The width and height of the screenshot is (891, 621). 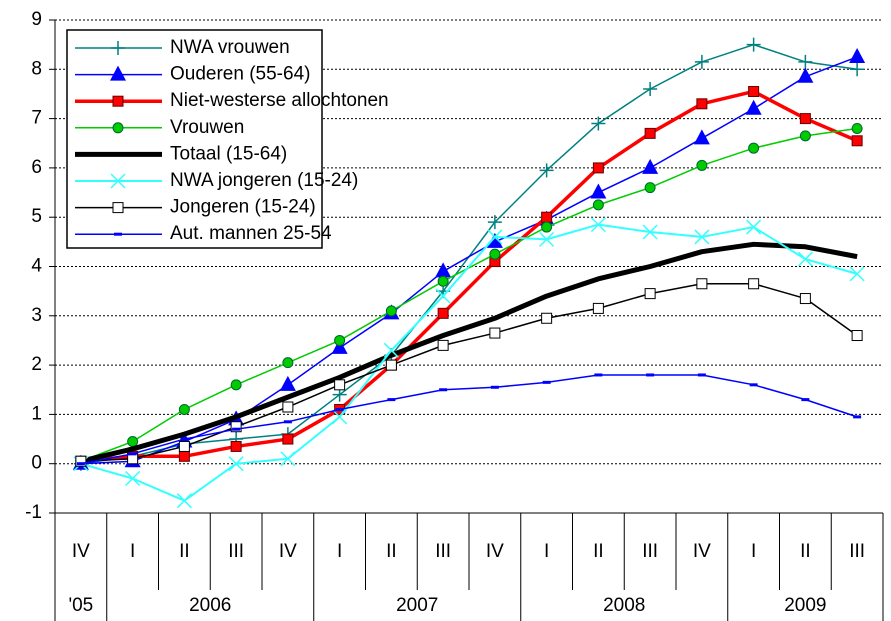 I want to click on y-tick-label: 3, so click(x=36, y=315).